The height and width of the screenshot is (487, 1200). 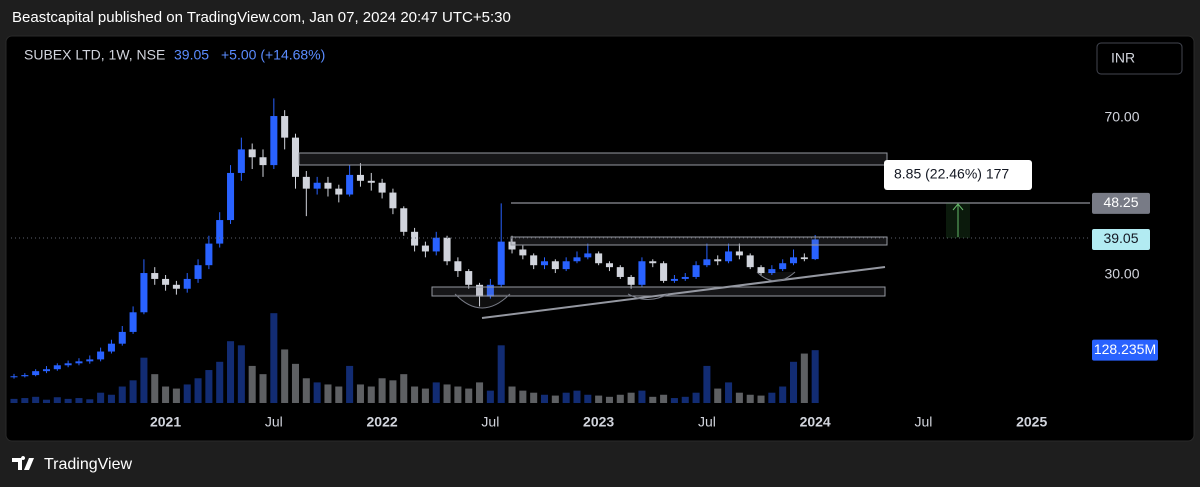 What do you see at coordinates (482, 301) in the screenshot?
I see `arc` at bounding box center [482, 301].